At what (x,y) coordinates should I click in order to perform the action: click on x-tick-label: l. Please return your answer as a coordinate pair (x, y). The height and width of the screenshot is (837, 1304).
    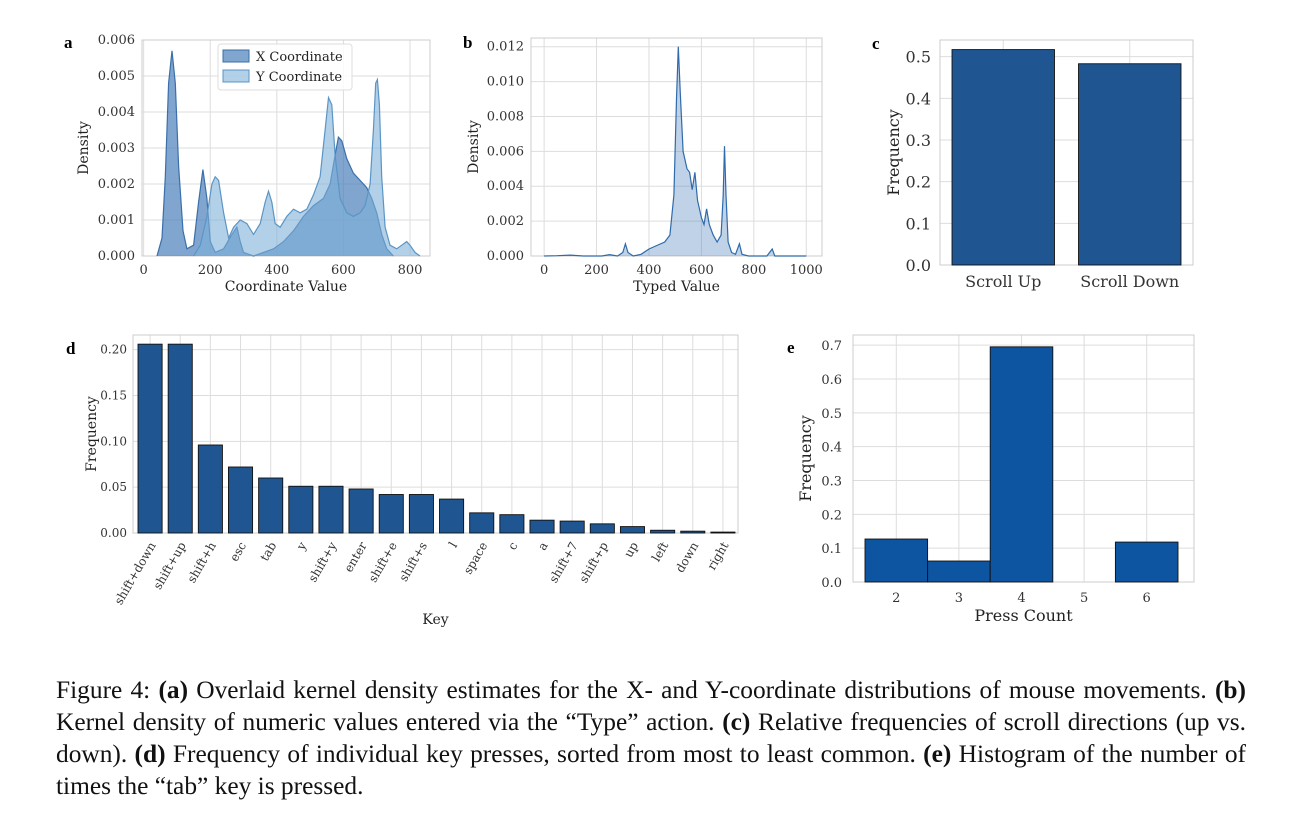
    Looking at the image, I should click on (453, 544).